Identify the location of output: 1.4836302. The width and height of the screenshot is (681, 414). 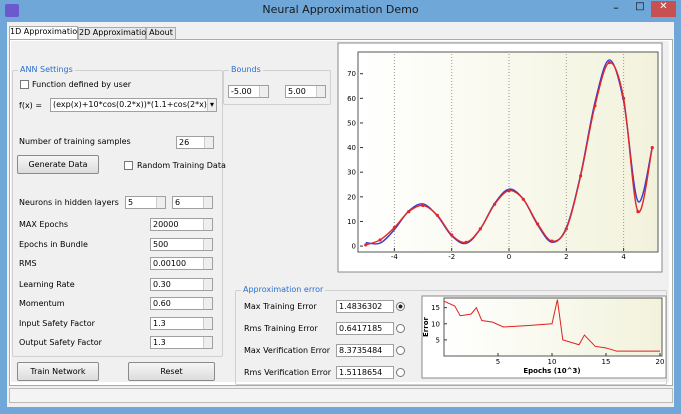
(365, 306).